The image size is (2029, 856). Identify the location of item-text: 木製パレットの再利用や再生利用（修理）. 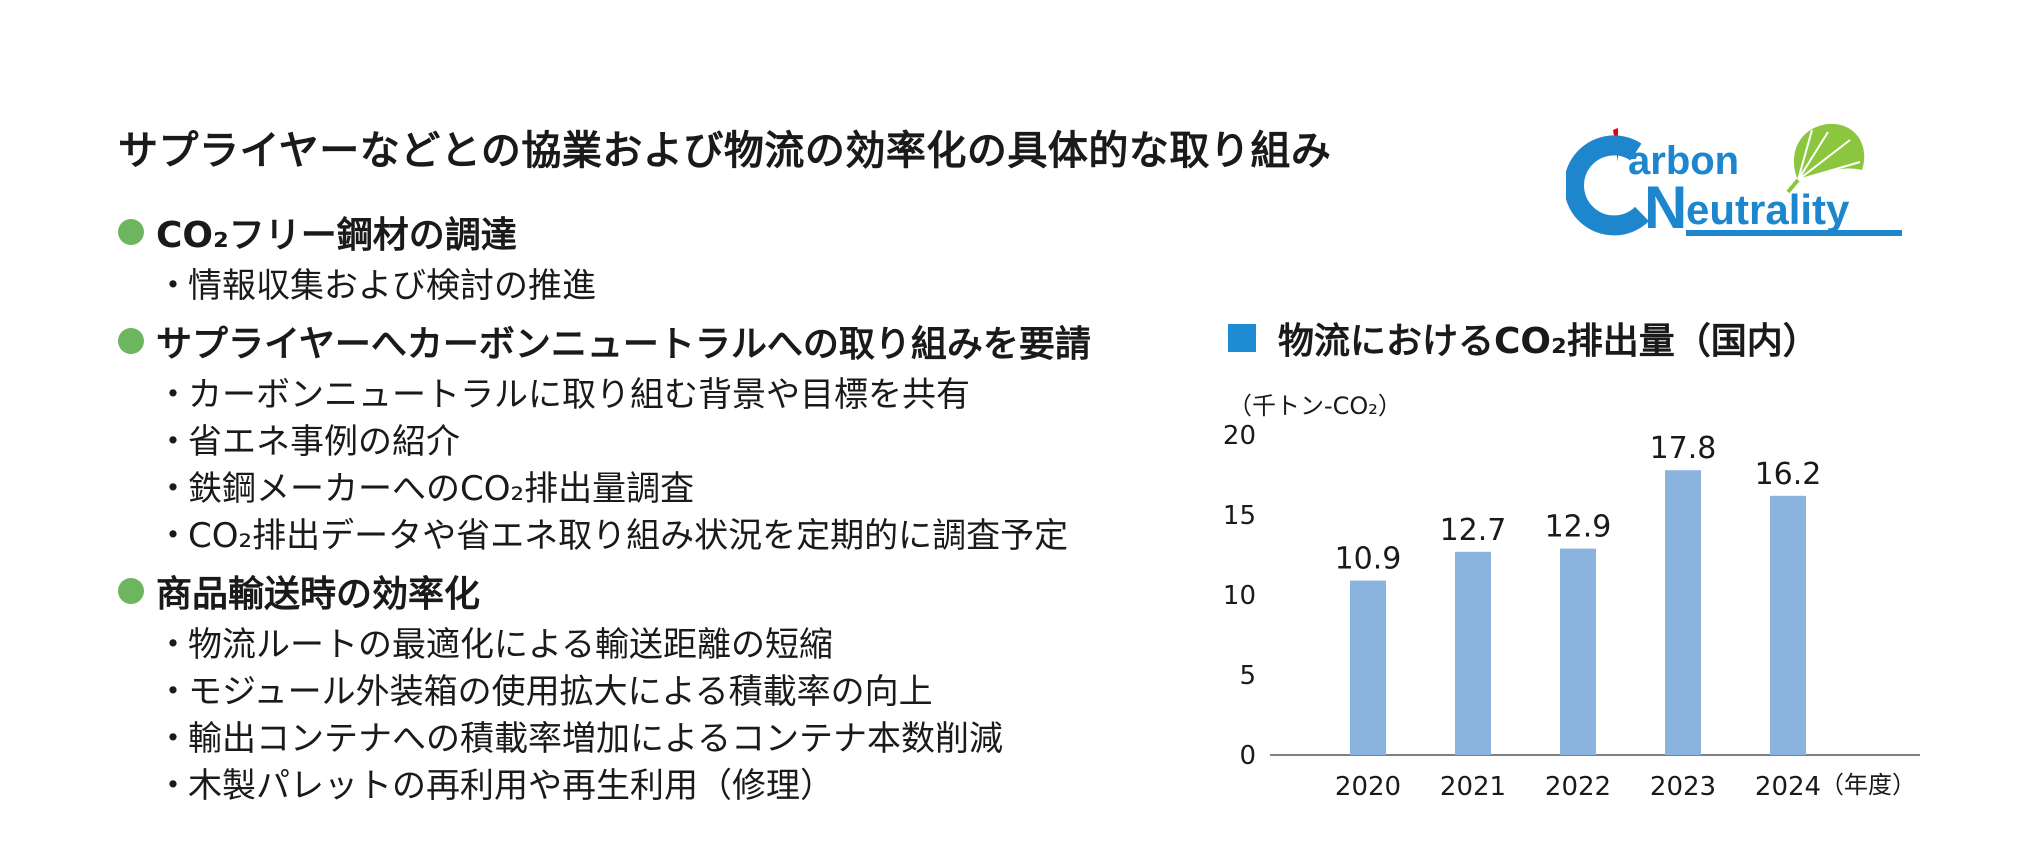
(511, 786).